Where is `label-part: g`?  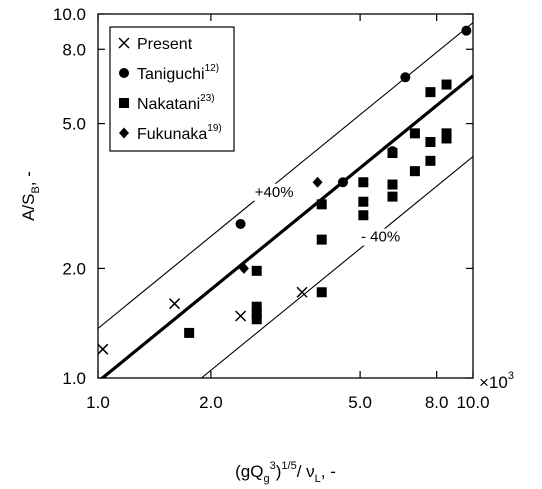
label-part: g is located at coordinates (266, 479).